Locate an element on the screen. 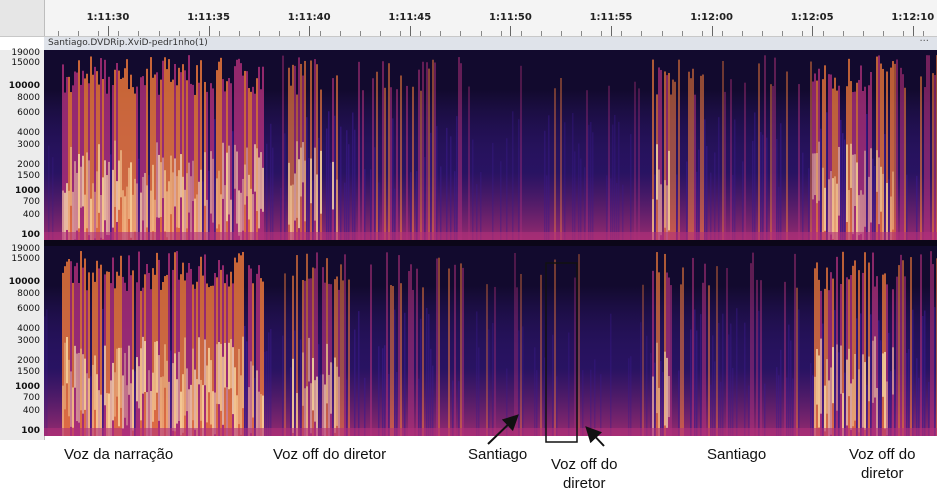 The image size is (937, 493). frequency-label: 15000 is located at coordinates (25, 259).